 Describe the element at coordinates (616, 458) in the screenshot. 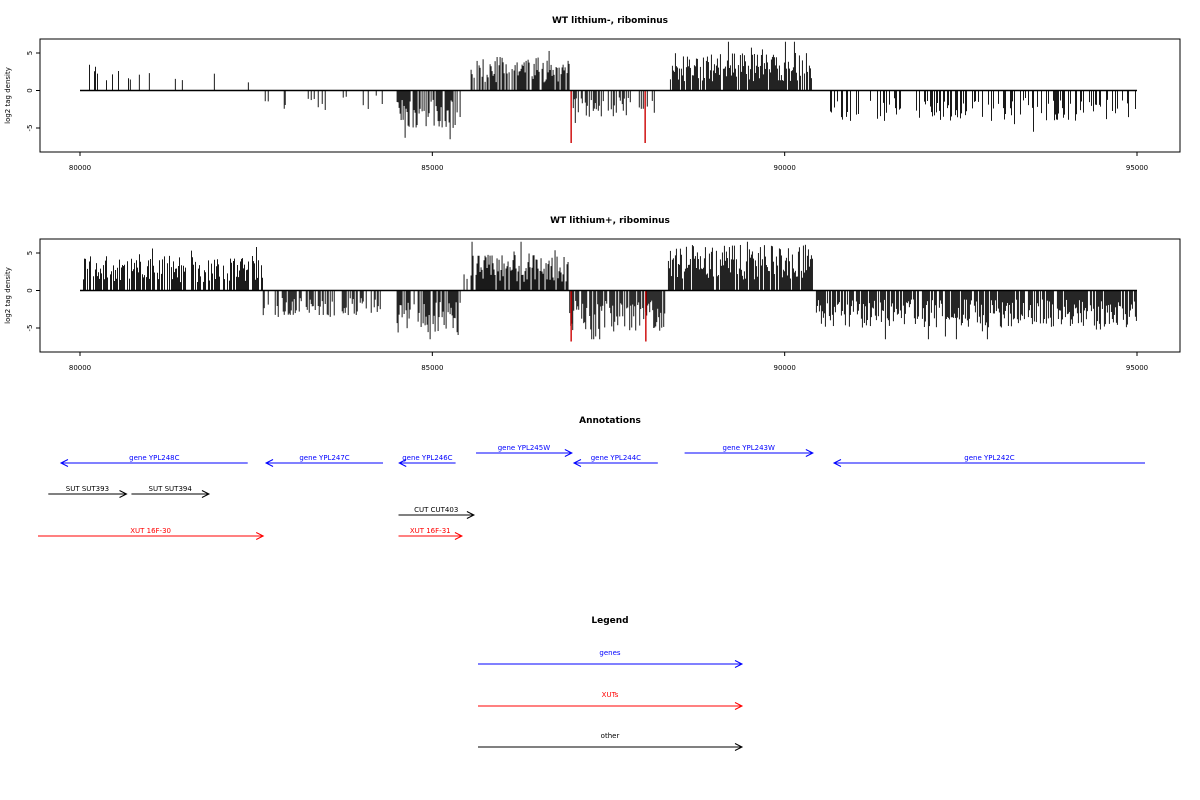

I see `annotation-label: gene YPL244C` at that location.